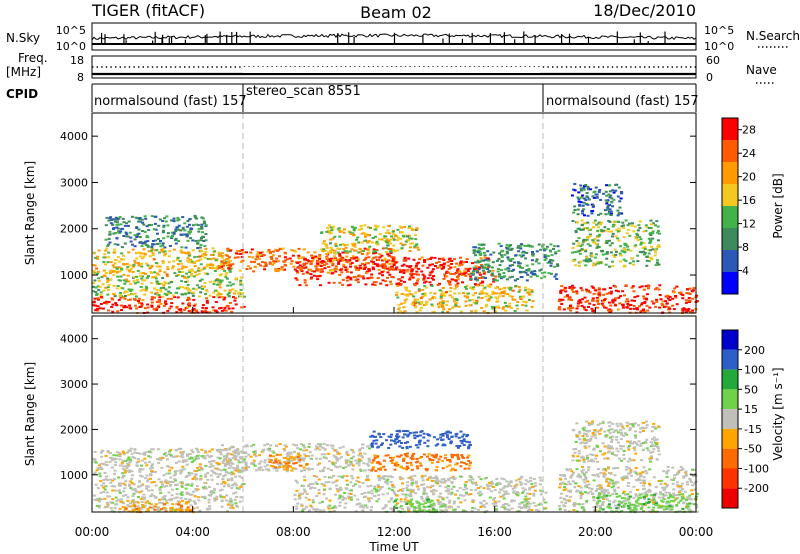 The width and height of the screenshot is (800, 554). I want to click on colorbar-tick-label: 8, so click(745, 247).